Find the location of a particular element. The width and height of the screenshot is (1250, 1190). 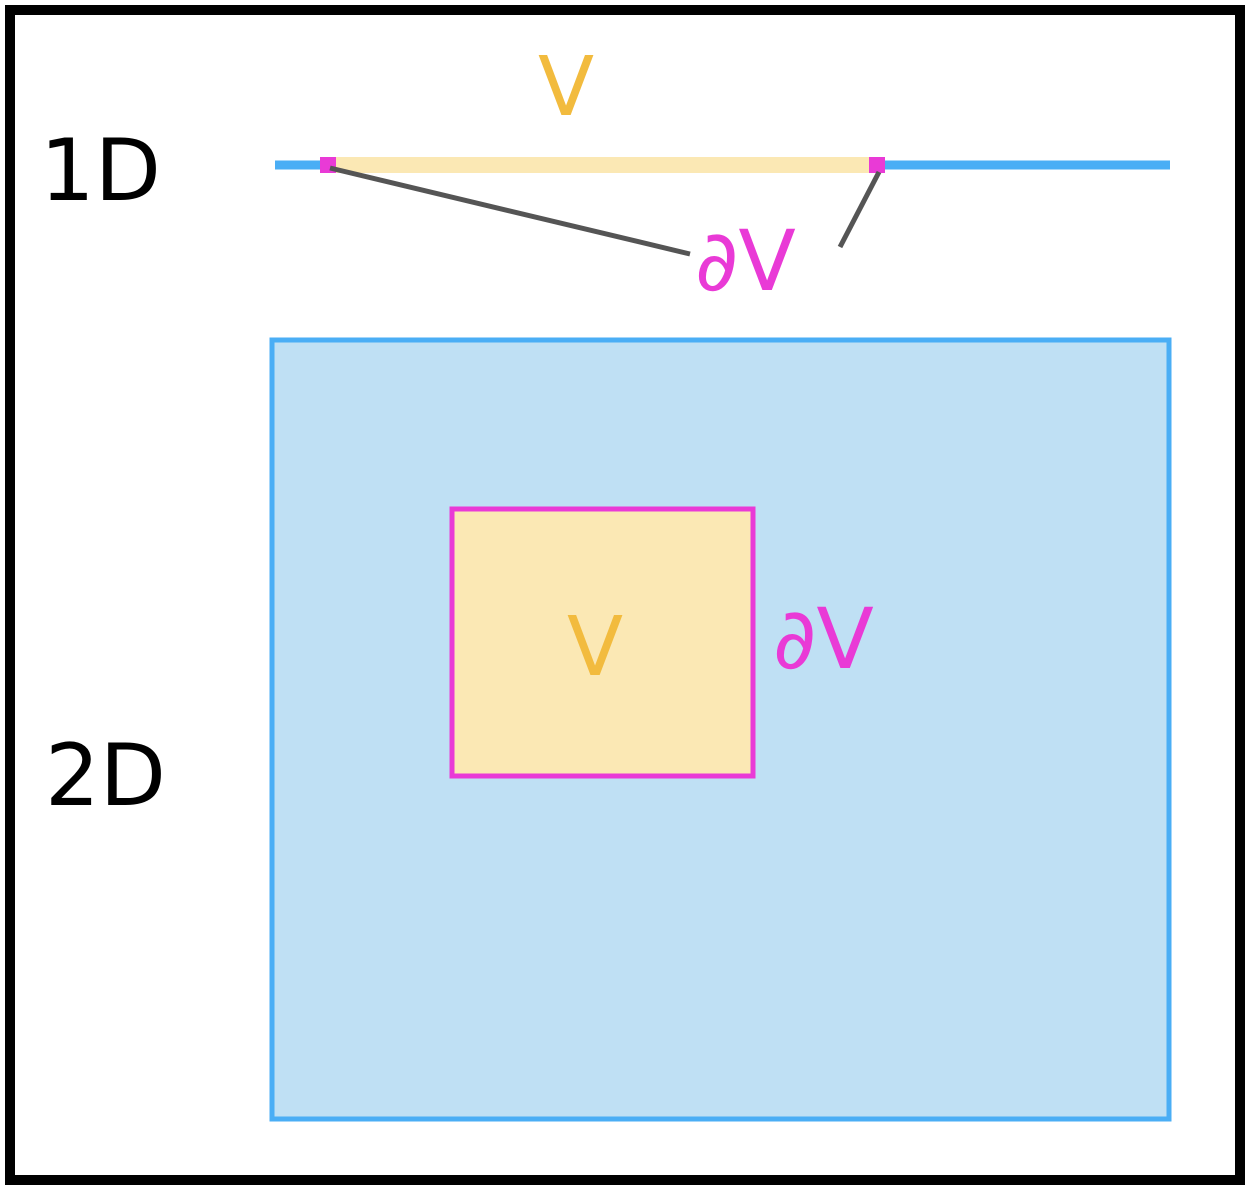

endpoint-right is located at coordinates (877, 165).